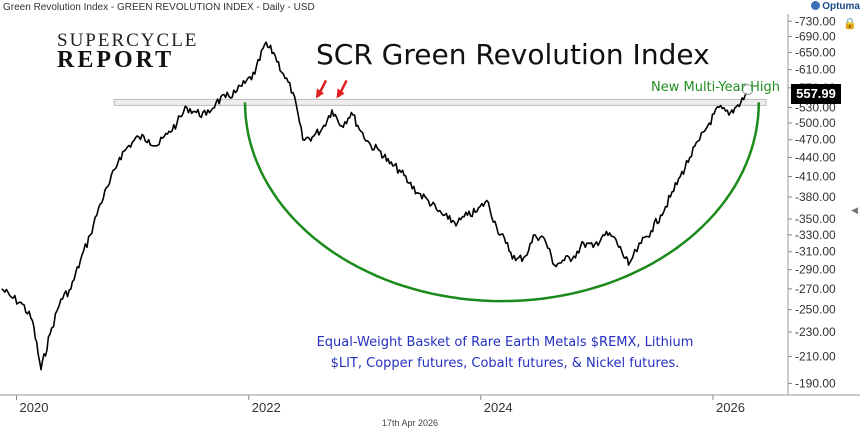  What do you see at coordinates (34, 407) in the screenshot?
I see `x-tick-label: 2020` at bounding box center [34, 407].